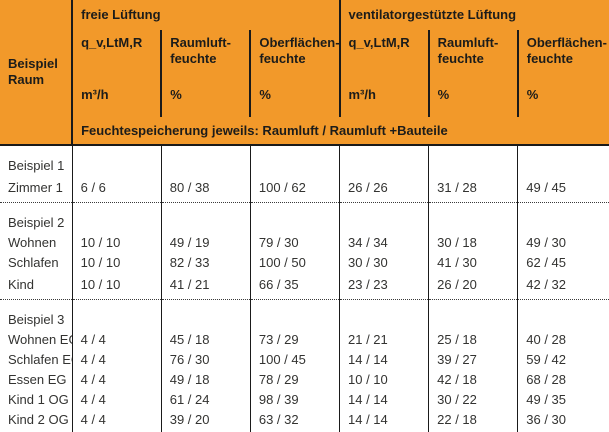 This screenshot has height=432, width=609. I want to click on value-cell: 26 / 26, so click(383, 189).